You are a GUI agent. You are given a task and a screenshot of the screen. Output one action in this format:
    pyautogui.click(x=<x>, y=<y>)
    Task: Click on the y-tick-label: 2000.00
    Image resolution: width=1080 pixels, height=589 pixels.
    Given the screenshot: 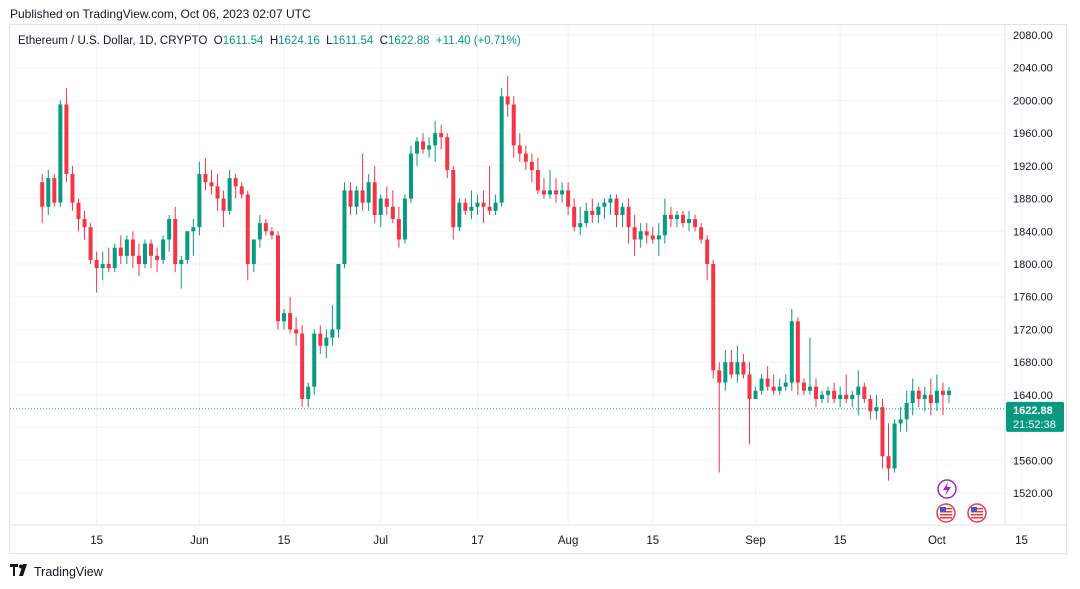 What is the action you would take?
    pyautogui.click(x=1033, y=101)
    